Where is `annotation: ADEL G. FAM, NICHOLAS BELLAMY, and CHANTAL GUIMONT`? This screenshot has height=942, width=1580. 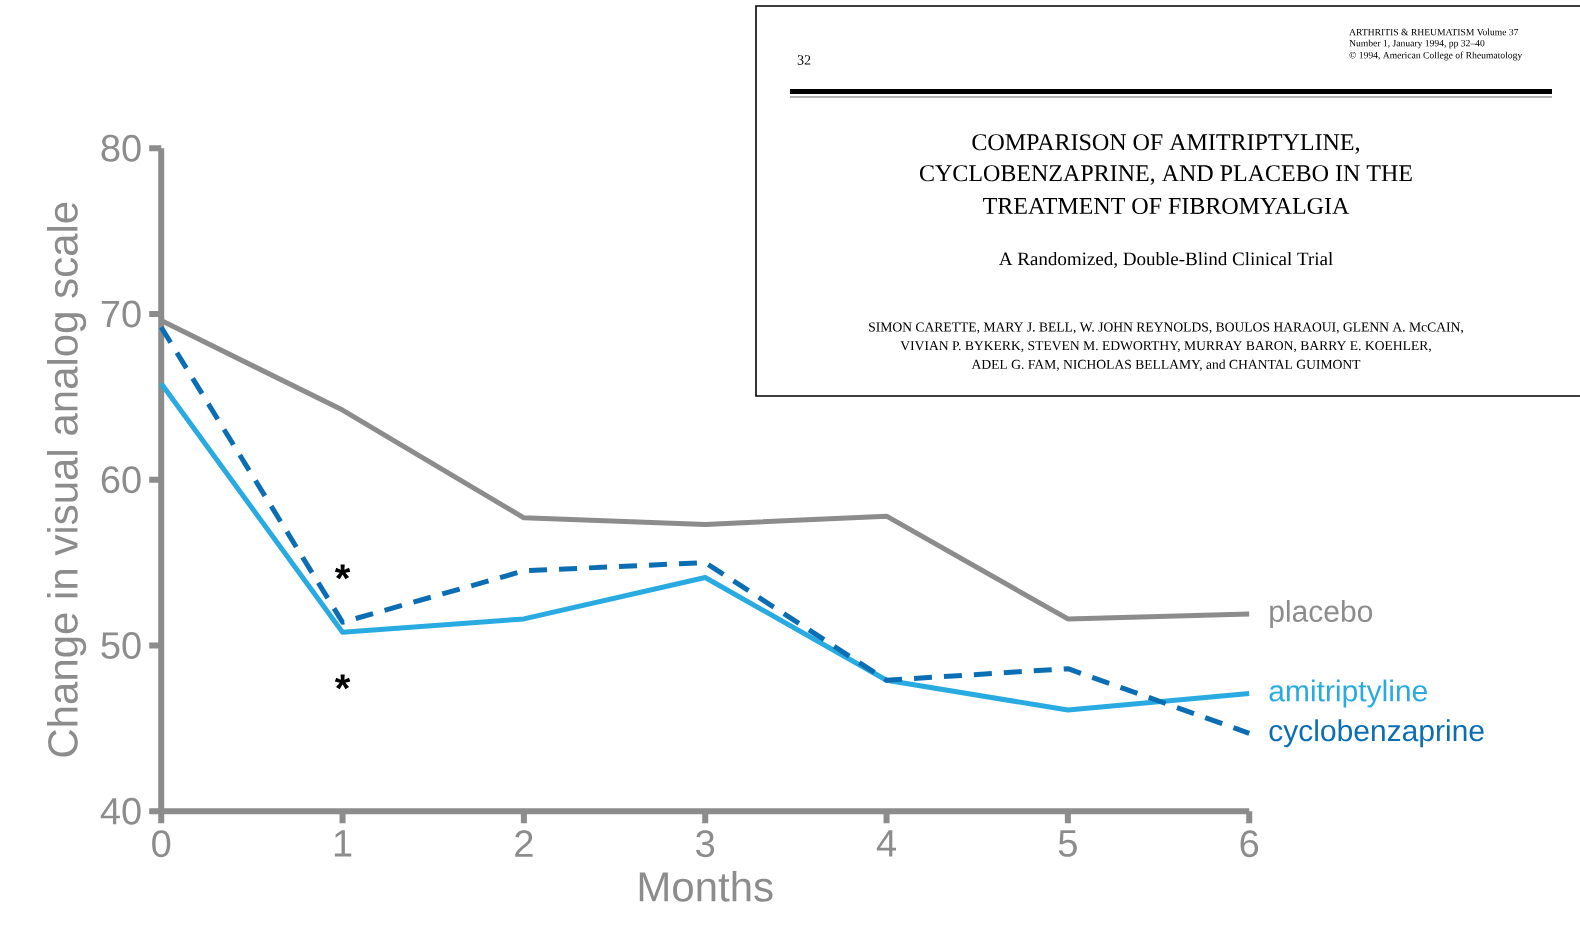
annotation: ADEL G. FAM, NICHOLAS BELLAMY, and CHANTAL GUIMONT is located at coordinates (1166, 365).